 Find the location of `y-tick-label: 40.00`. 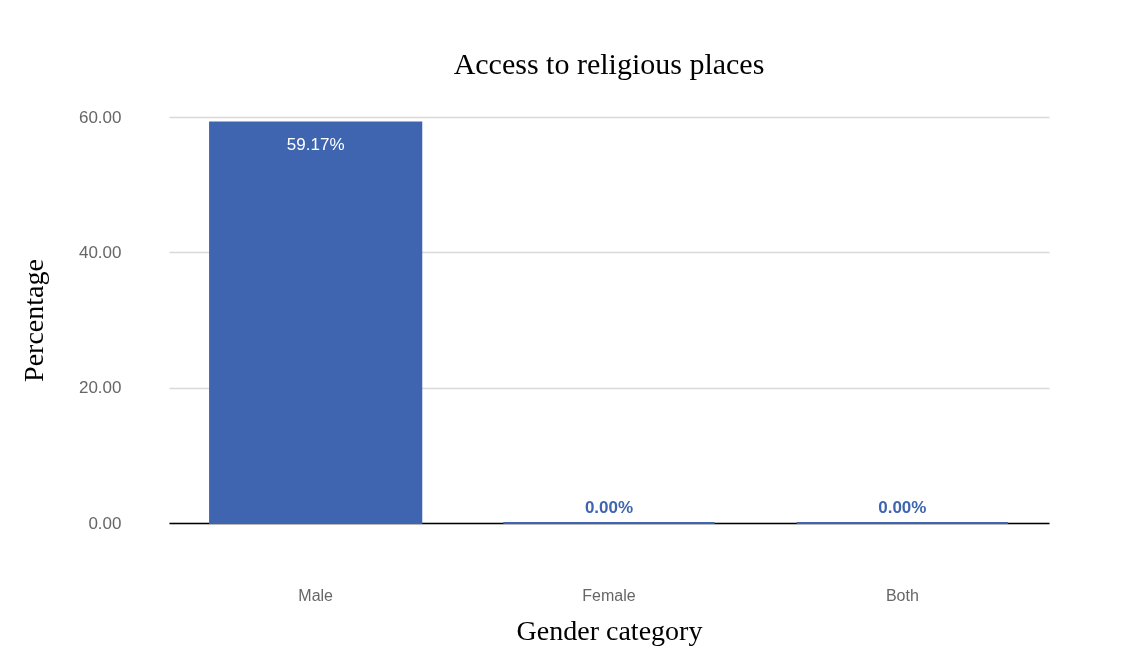

y-tick-label: 40.00 is located at coordinates (100, 252).